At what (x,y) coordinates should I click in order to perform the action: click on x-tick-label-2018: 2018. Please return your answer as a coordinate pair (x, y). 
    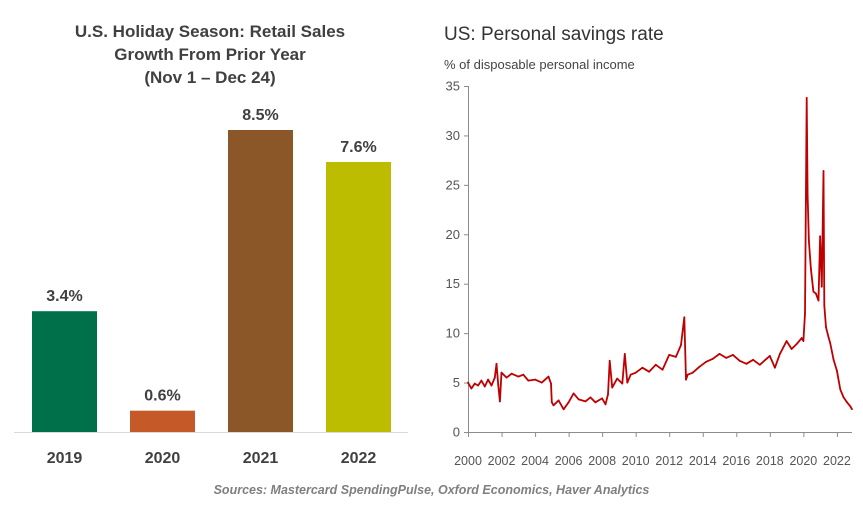
    Looking at the image, I should click on (770, 461).